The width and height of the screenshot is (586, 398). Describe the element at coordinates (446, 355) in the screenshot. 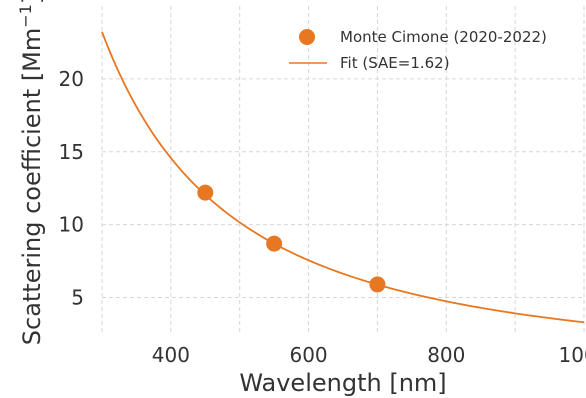

I see `x-tick-label: 800` at that location.